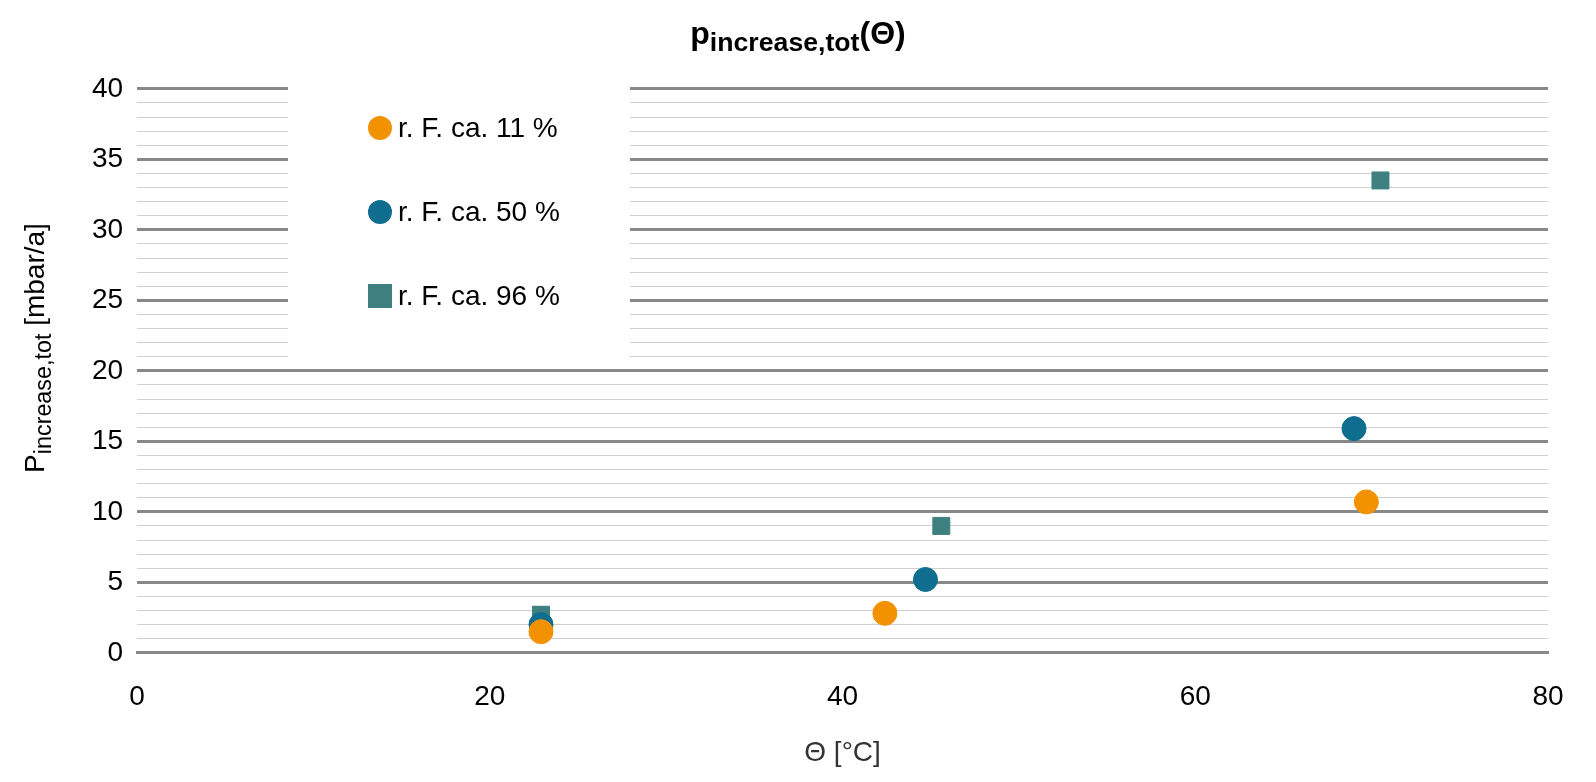 Image resolution: width=1596 pixels, height=782 pixels. What do you see at coordinates (107, 299) in the screenshot?
I see `y-tick-label: 25` at bounding box center [107, 299].